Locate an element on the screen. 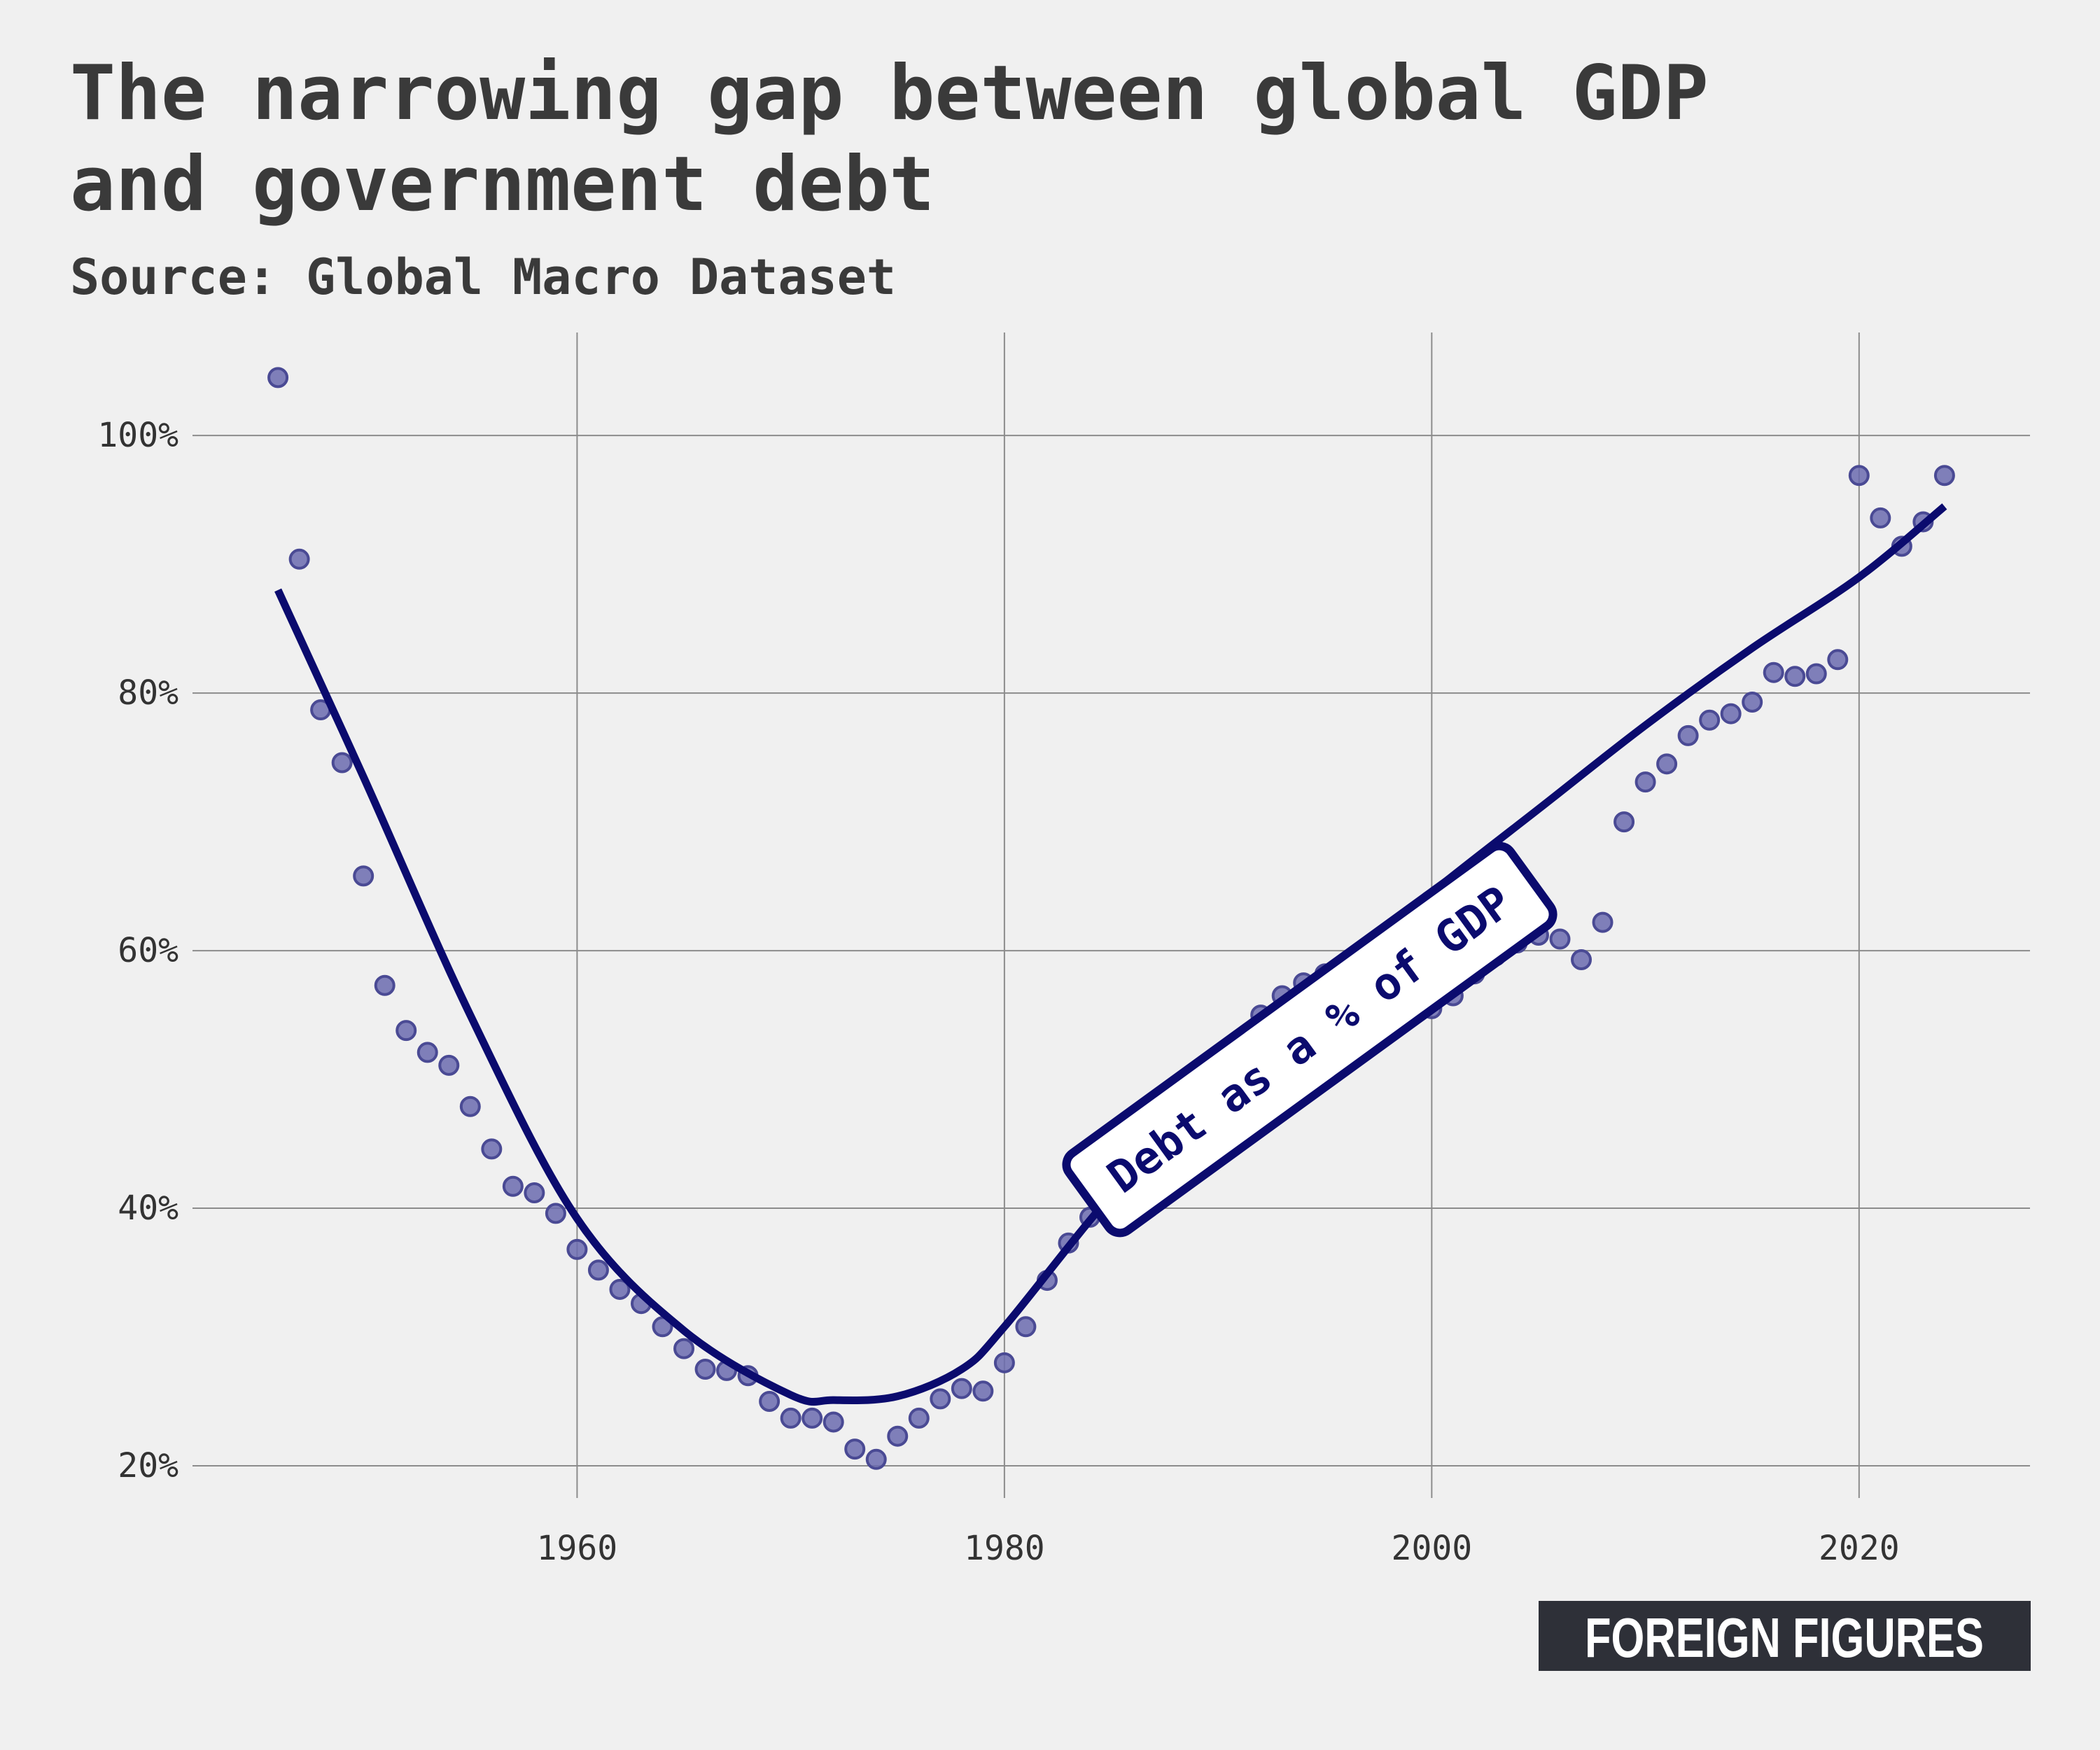 This screenshot has width=2100, height=1750. logo: FOREIGN FIGURES is located at coordinates (1785, 1636).